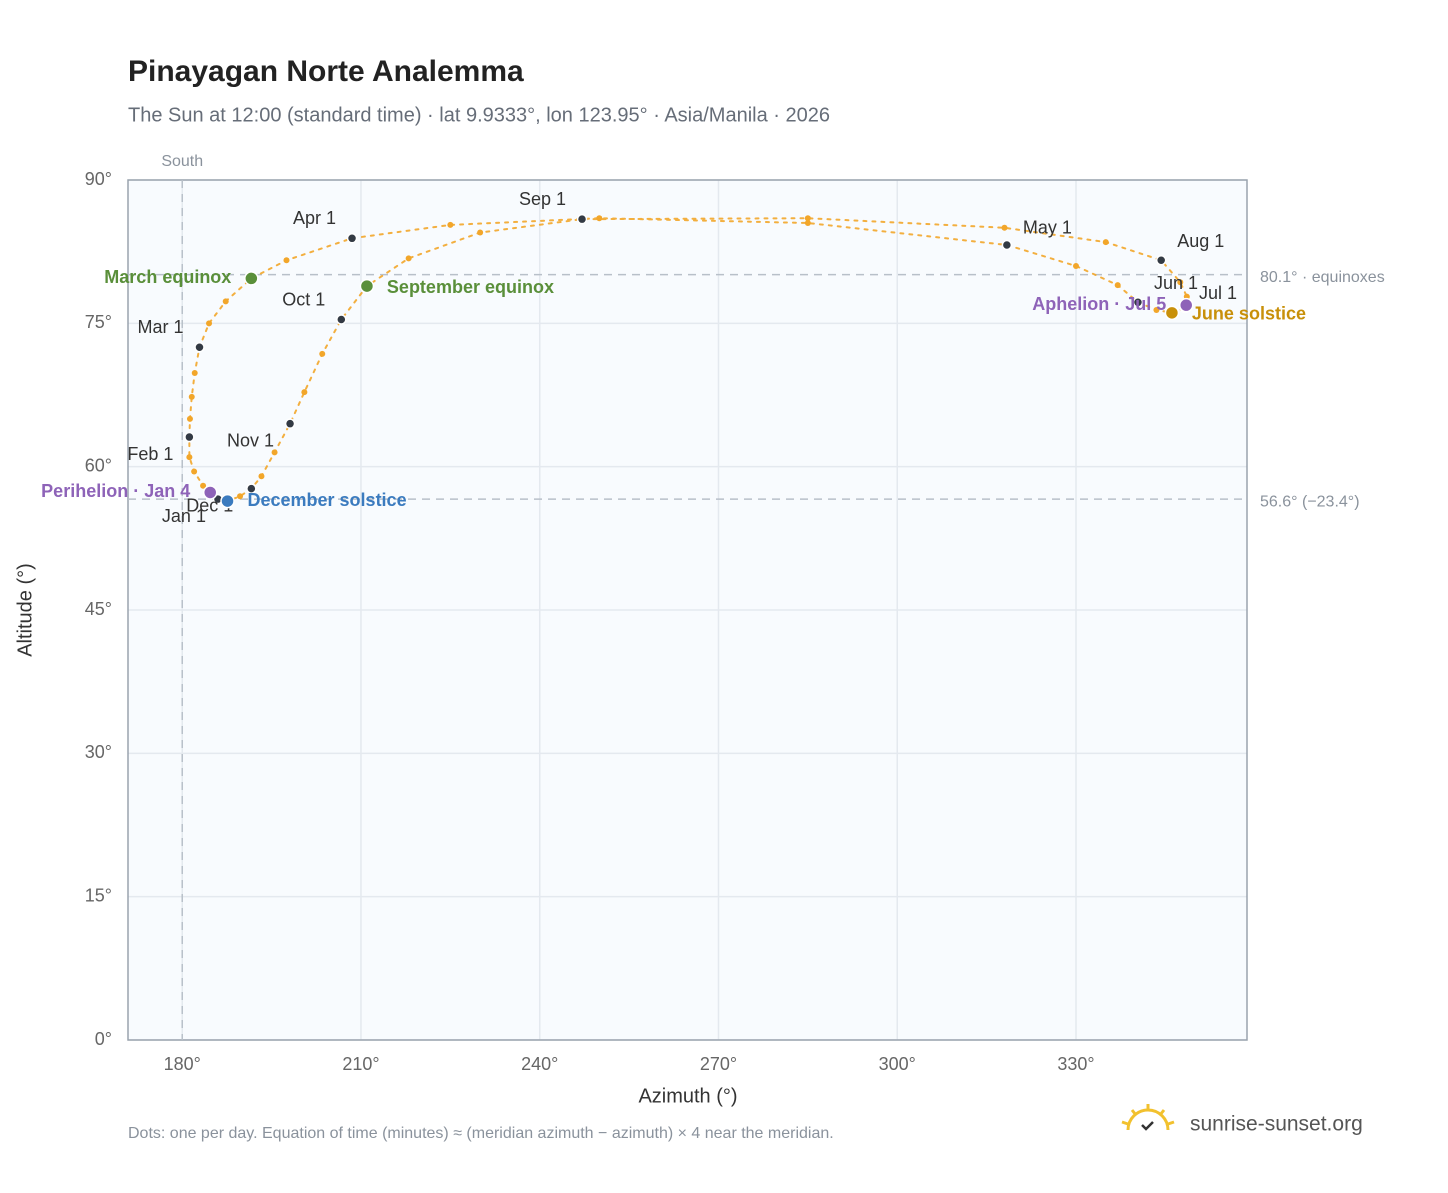  What do you see at coordinates (1218, 293) in the screenshot?
I see `month-label: Jul 1` at bounding box center [1218, 293].